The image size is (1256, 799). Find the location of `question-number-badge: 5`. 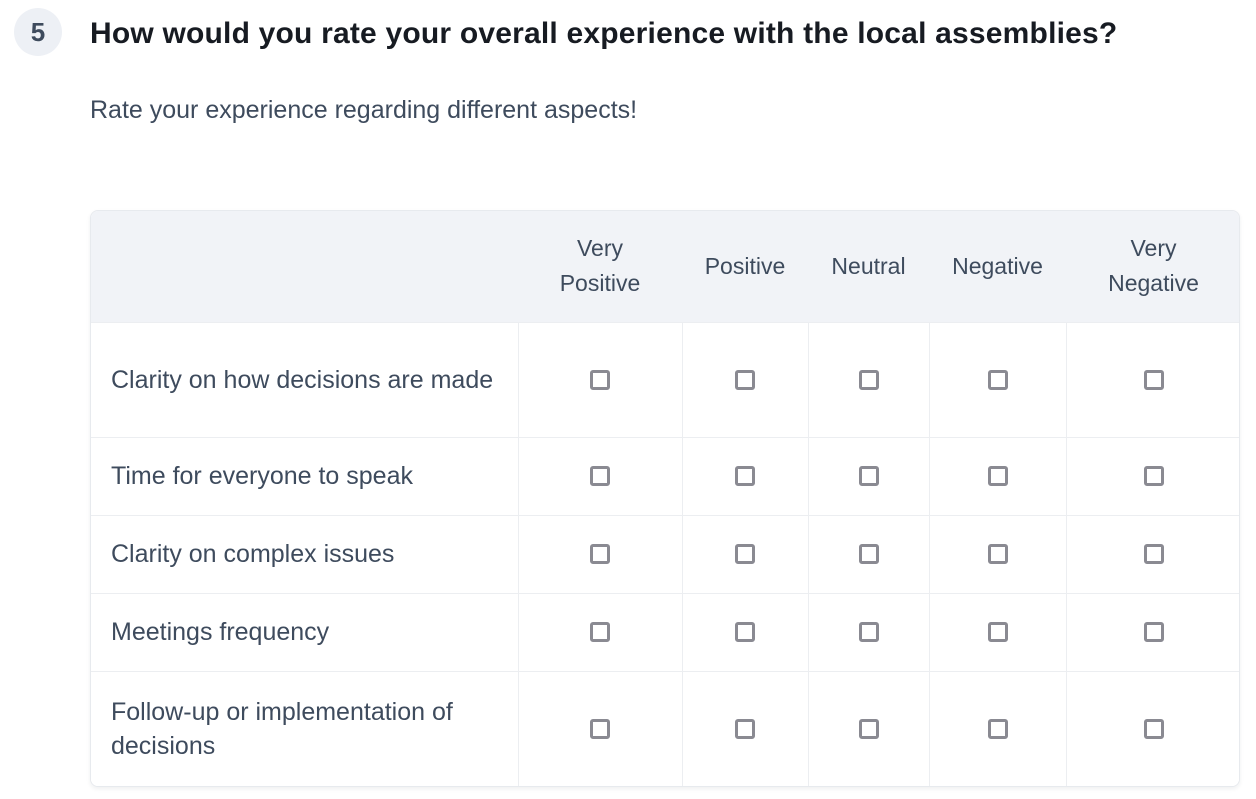

question-number-badge: 5 is located at coordinates (38, 32).